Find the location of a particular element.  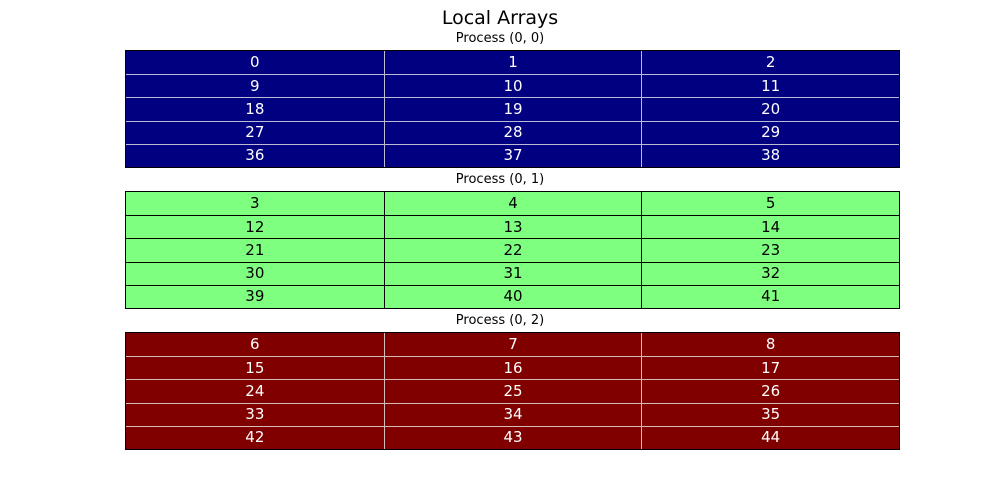

table-cell: 22 is located at coordinates (512, 250).